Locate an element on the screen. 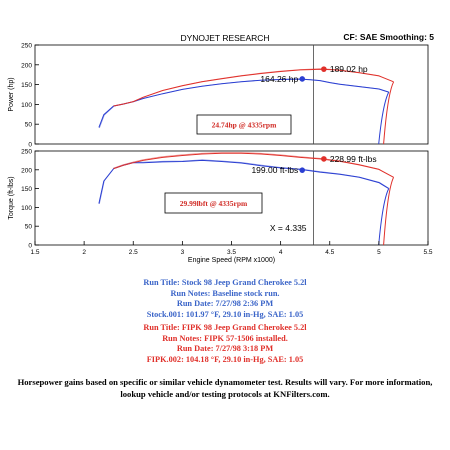 The height and width of the screenshot is (450, 450). x-tick-label: 3 is located at coordinates (183, 252).